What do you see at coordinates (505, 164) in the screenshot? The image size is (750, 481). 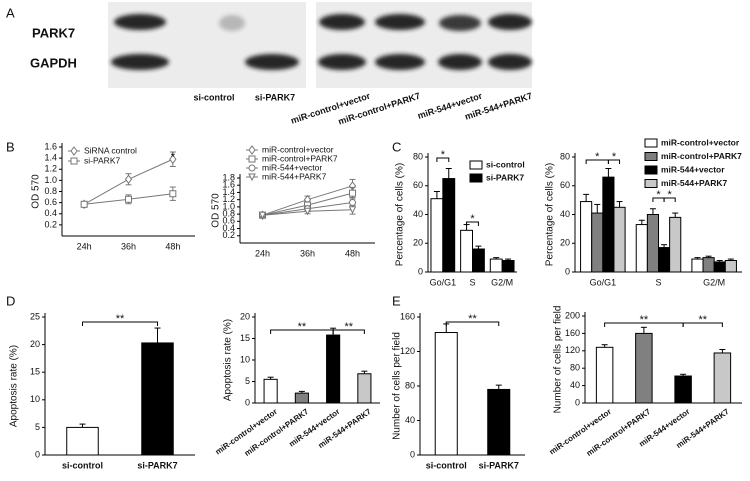 I see `legend-label: si-control` at bounding box center [505, 164].